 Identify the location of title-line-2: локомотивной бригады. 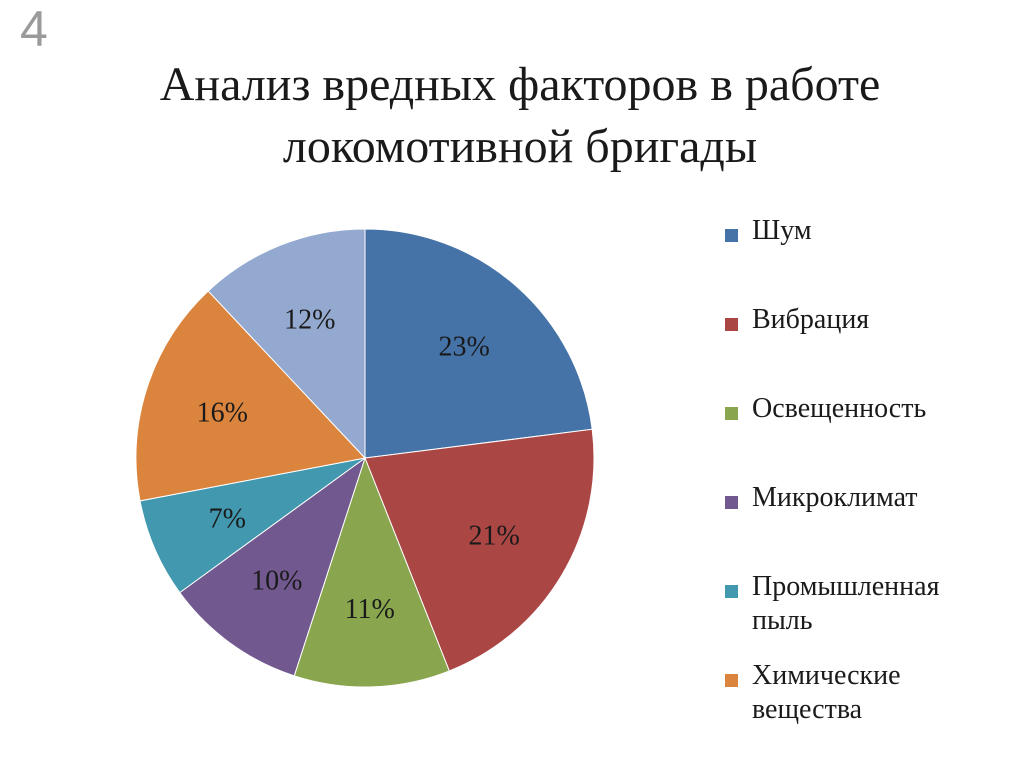
(520, 146).